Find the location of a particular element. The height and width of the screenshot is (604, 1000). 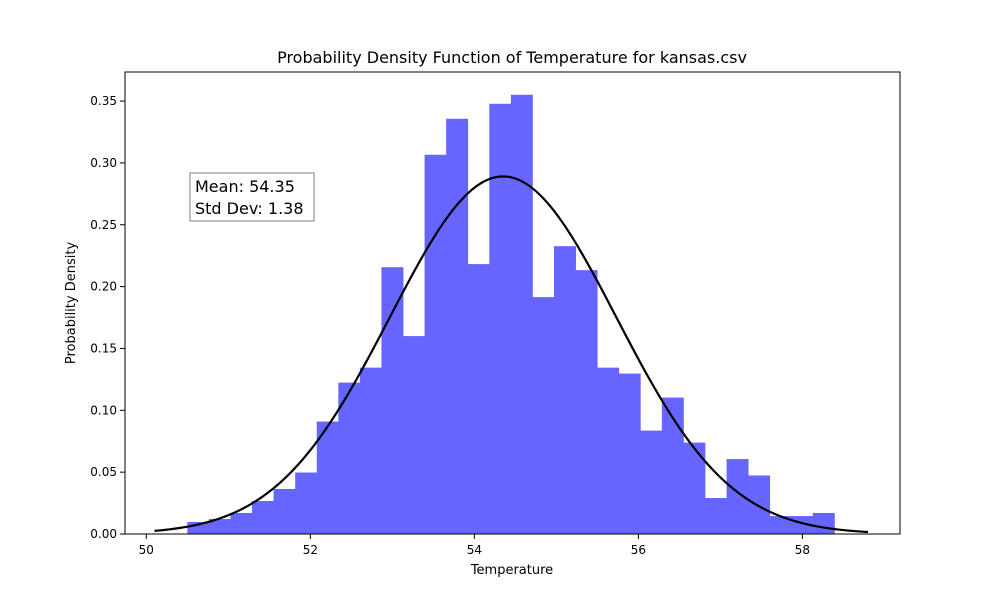

y-tick-label: 0.20 is located at coordinates (103, 287).